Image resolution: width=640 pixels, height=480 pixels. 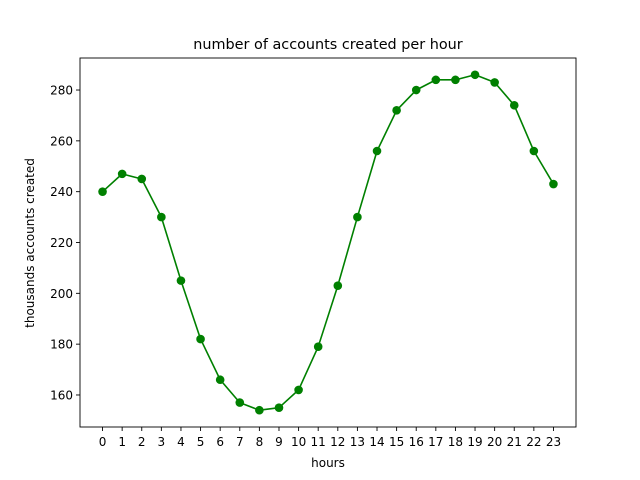 What do you see at coordinates (494, 442) in the screenshot?
I see `x-tick-label: 20` at bounding box center [494, 442].